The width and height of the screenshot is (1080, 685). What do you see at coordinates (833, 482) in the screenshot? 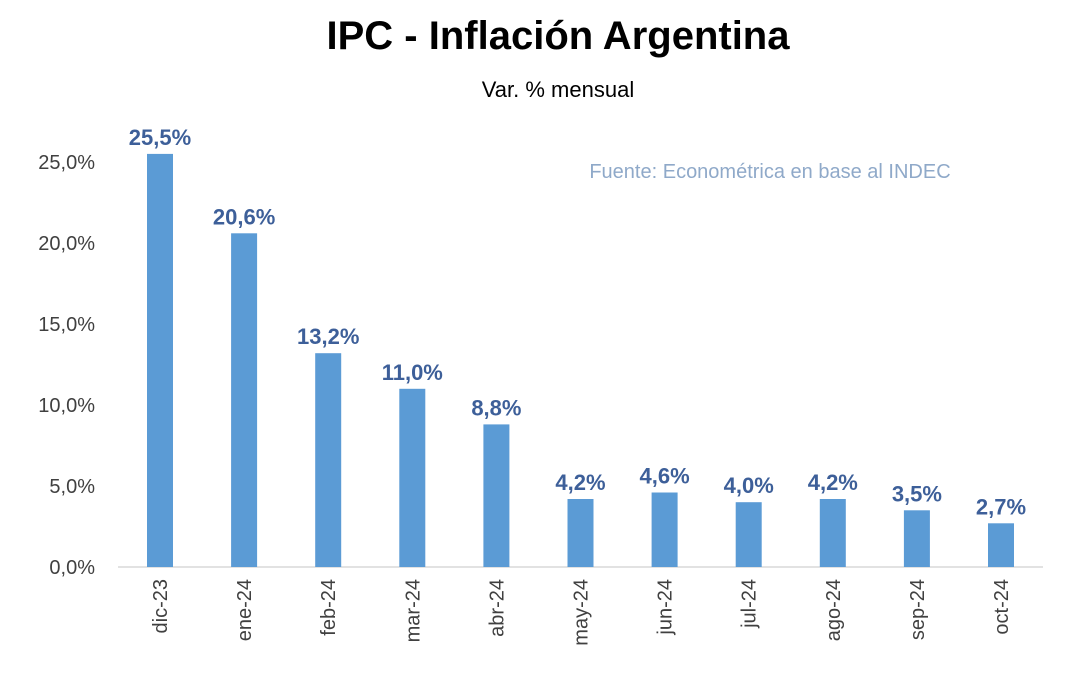
I see `data-label-ago-24: 4,2%` at bounding box center [833, 482].